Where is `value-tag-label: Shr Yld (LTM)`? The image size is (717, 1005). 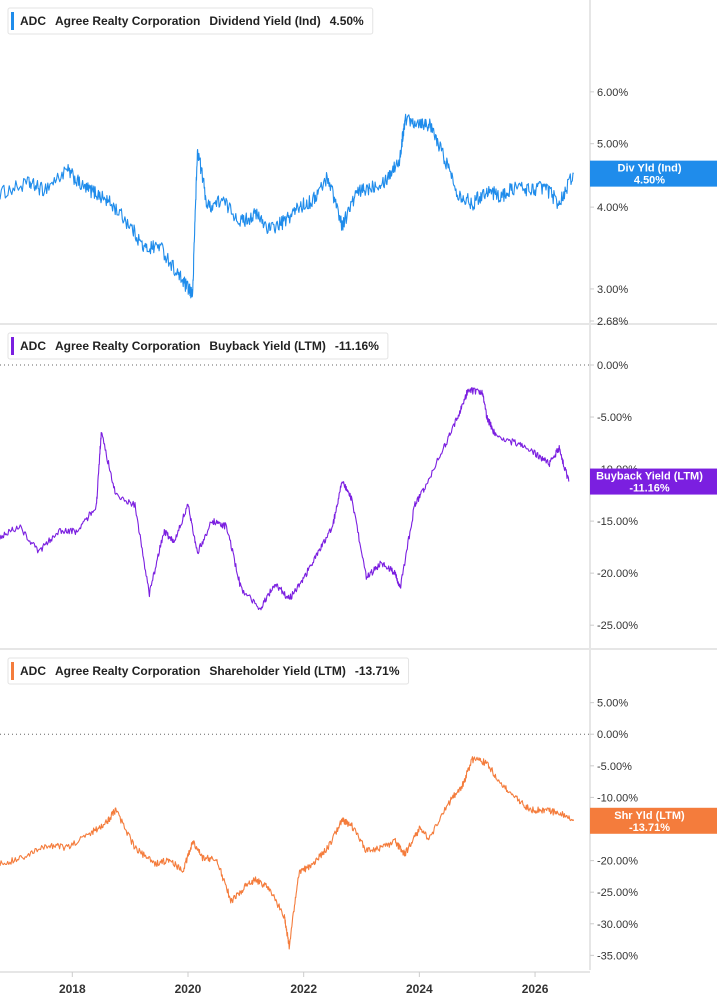
value-tag-label: Shr Yld (LTM) is located at coordinates (649, 816).